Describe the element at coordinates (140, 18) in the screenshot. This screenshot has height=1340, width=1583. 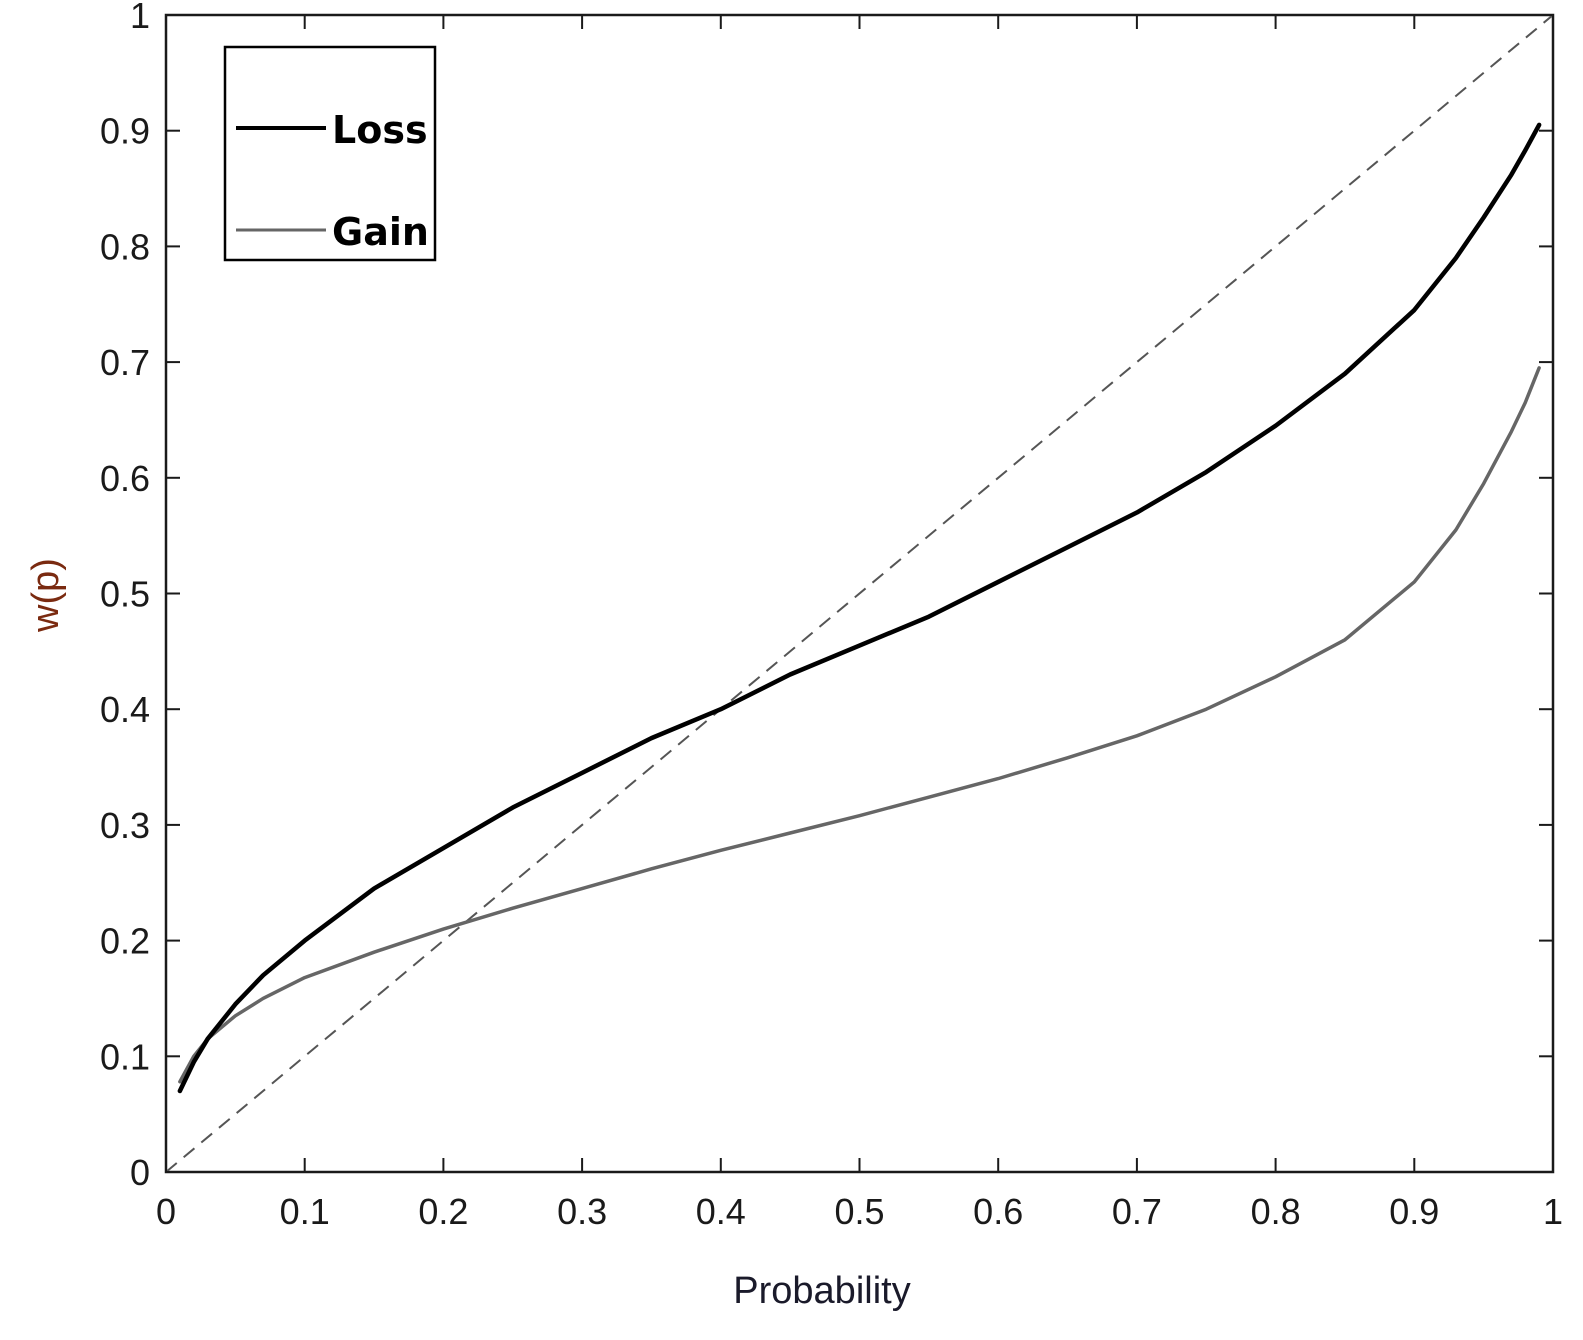
I see `y-tick-label: 1` at that location.